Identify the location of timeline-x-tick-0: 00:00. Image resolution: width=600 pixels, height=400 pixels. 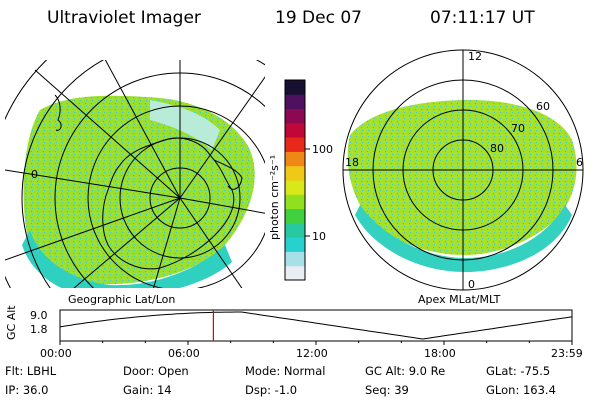
(56, 353).